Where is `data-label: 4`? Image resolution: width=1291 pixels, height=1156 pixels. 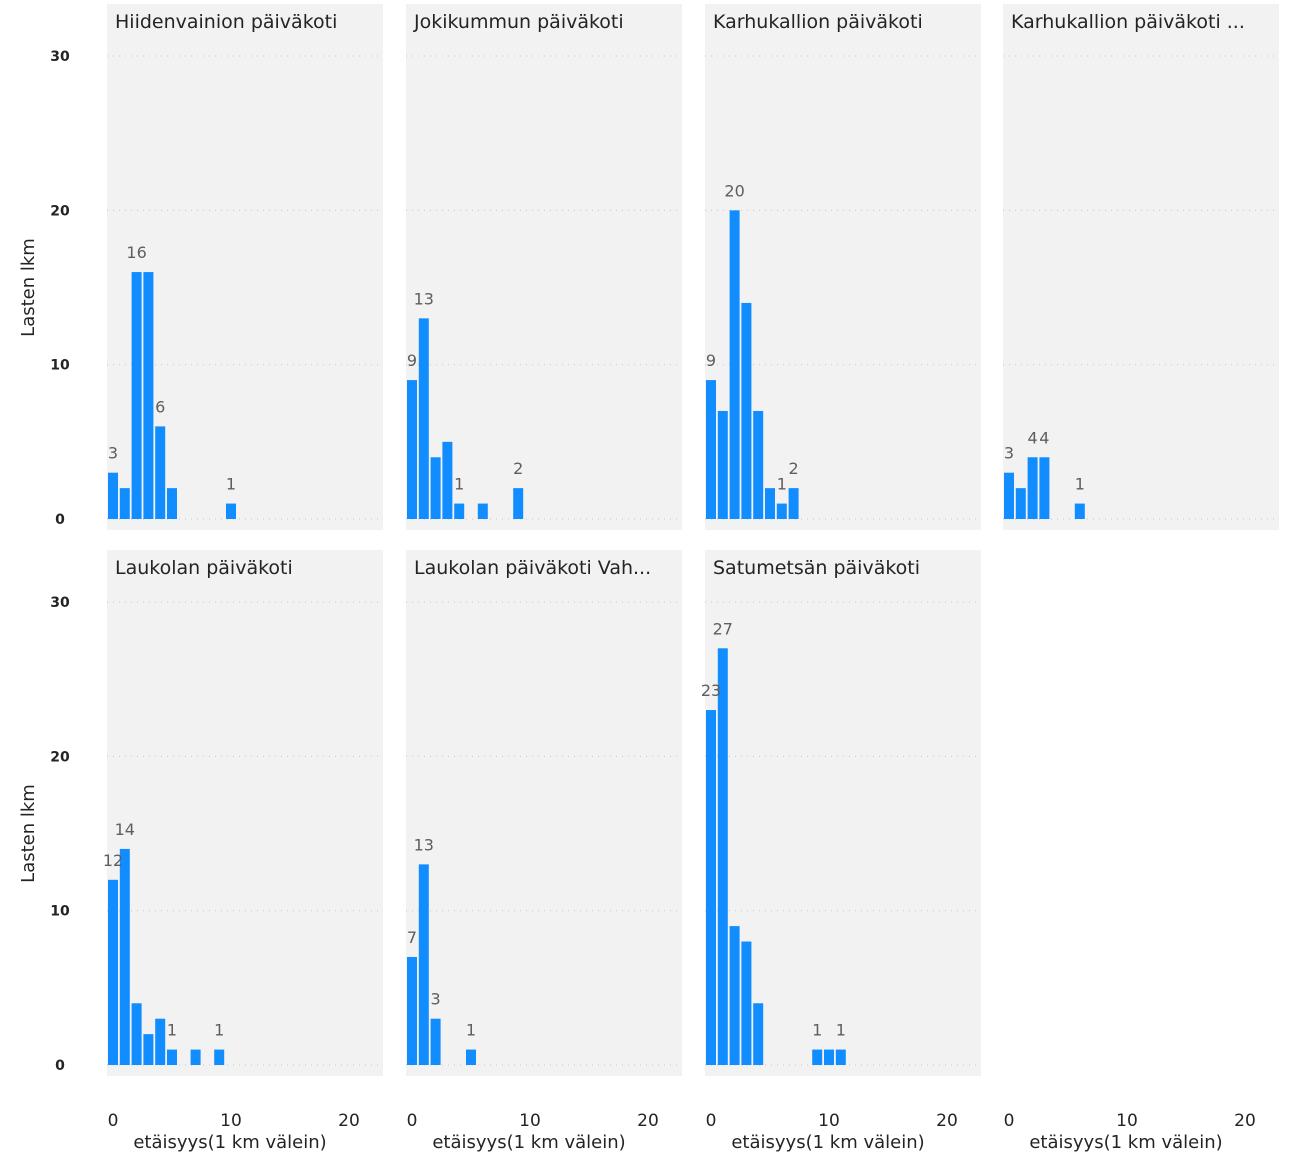 data-label: 4 is located at coordinates (1033, 437).